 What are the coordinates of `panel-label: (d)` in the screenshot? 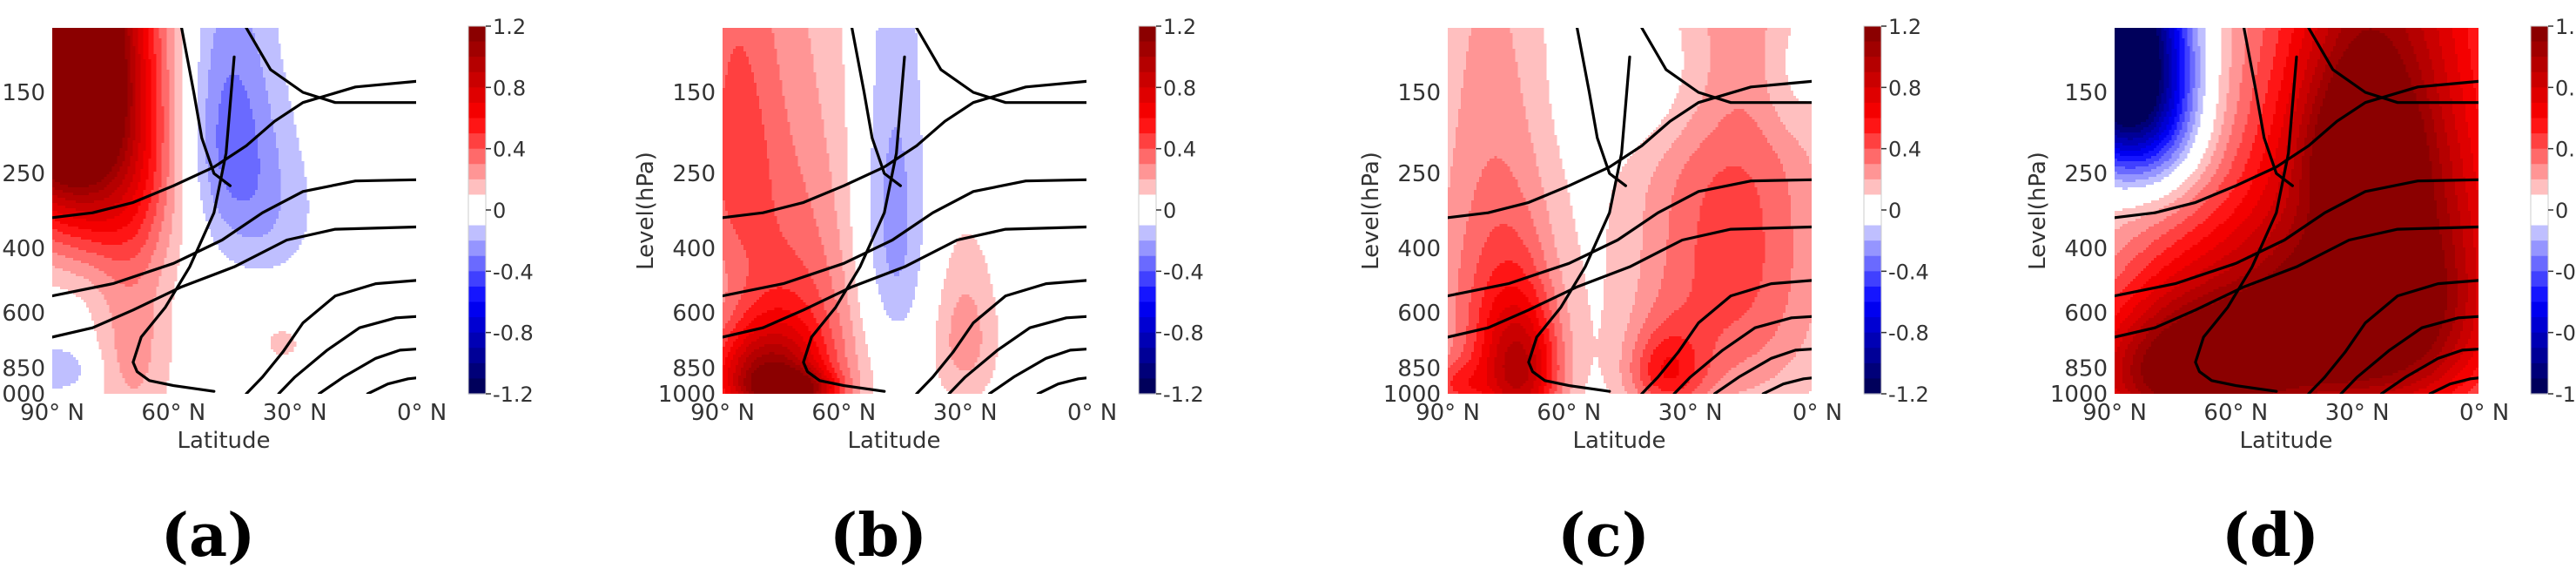 It's located at (2270, 536).